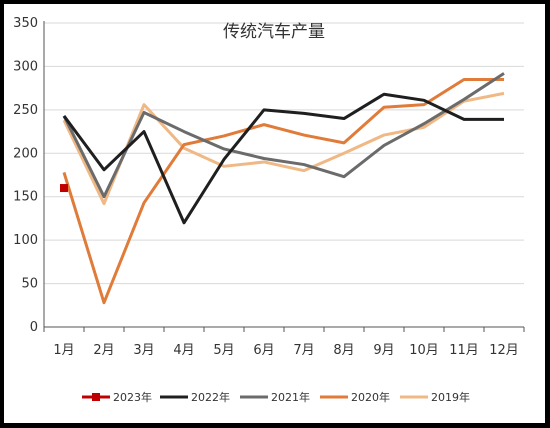 This screenshot has height=428, width=550. I want to click on x-tick-label: 7月, so click(303, 350).